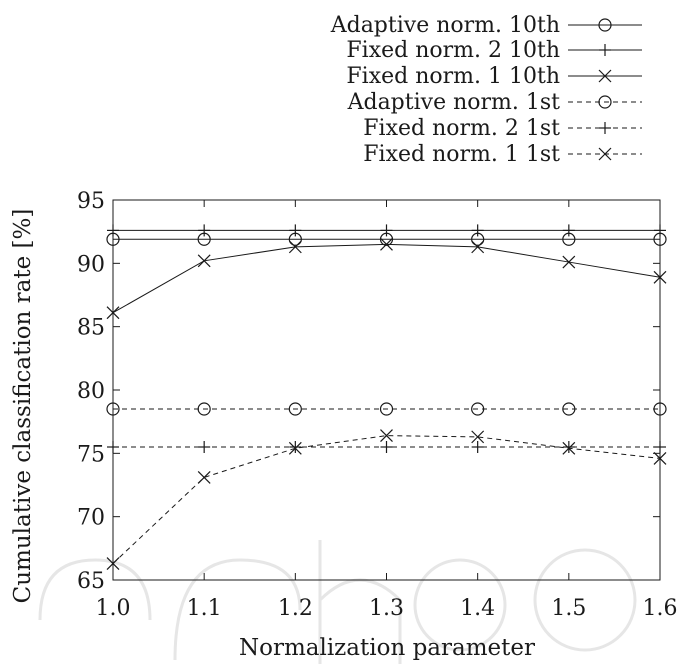  Describe the element at coordinates (477, 608) in the screenshot. I see `x-tick-label: 1.4` at that location.